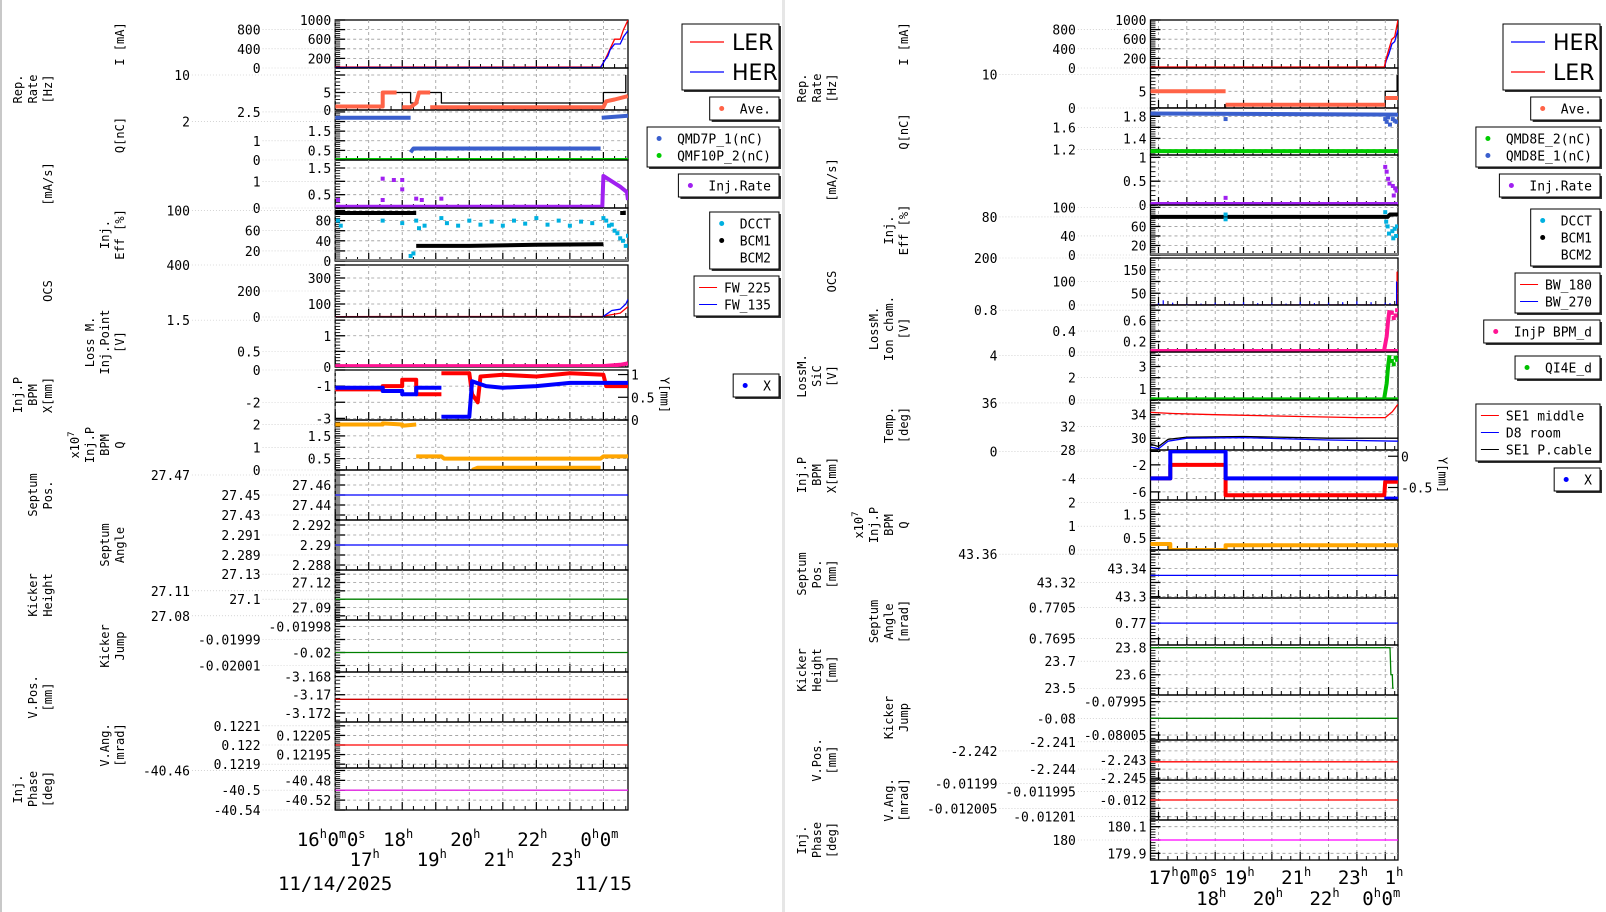 This screenshot has height=912, width=1606. What do you see at coordinates (248, 292) in the screenshot?
I see `y-tick-label: 200` at bounding box center [248, 292].